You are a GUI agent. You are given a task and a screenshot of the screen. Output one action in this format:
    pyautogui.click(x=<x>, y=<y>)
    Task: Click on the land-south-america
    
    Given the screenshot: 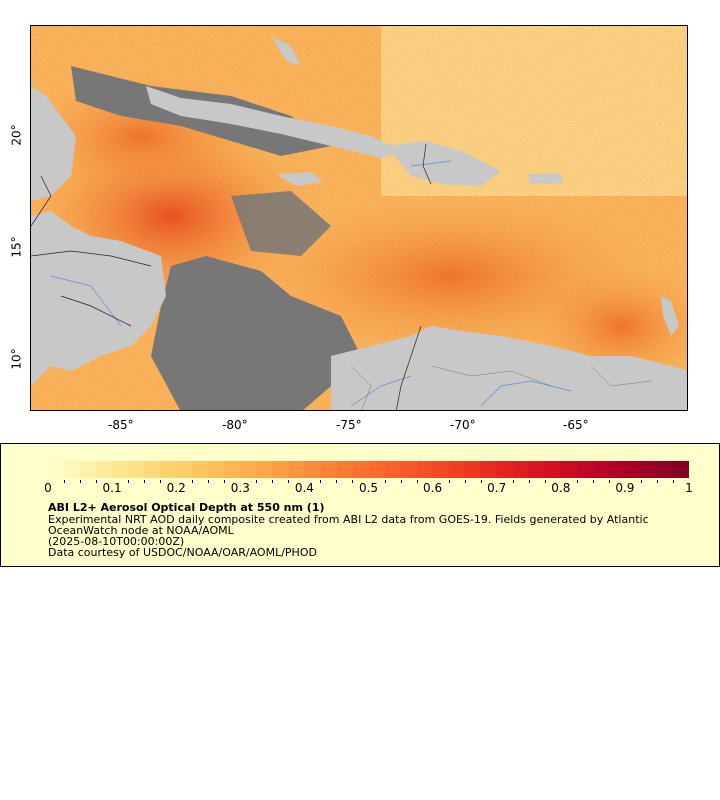 What is the action you would take?
    pyautogui.click(x=509, y=368)
    